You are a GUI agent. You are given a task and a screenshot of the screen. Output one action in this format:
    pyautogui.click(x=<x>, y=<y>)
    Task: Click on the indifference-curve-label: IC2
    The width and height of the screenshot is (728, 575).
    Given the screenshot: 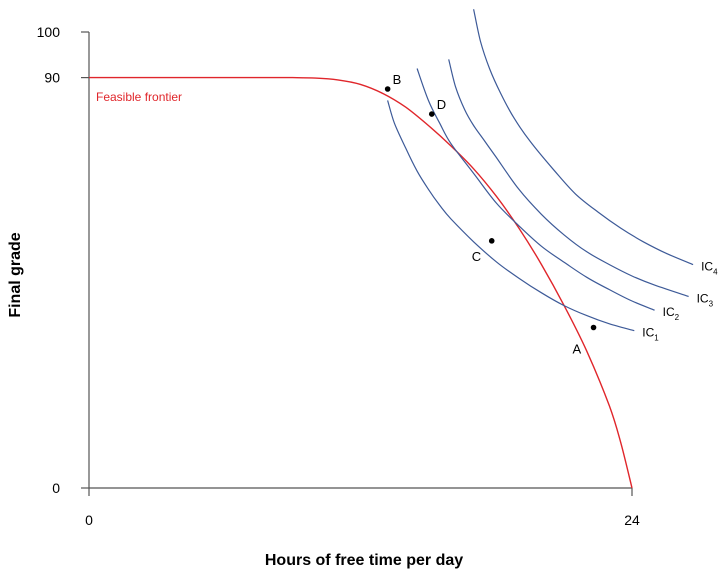 What is the action you would take?
    pyautogui.click(x=671, y=313)
    